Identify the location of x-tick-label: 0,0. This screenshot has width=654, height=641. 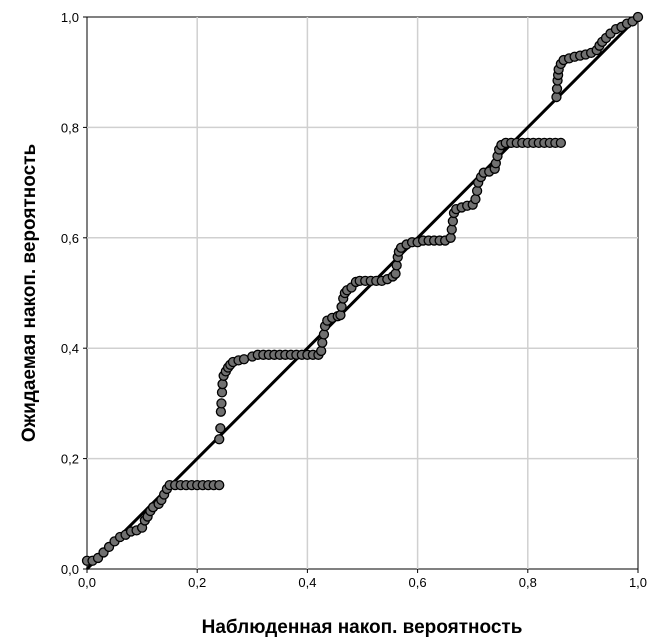
(87, 582).